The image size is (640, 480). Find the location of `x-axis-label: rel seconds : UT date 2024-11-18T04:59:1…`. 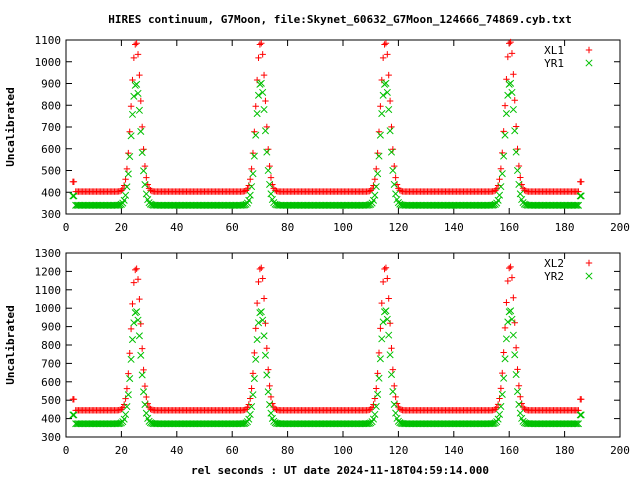

x-axis-label: rel seconds : UT date 2024-11-18T04:59:1… is located at coordinates (340, 470).